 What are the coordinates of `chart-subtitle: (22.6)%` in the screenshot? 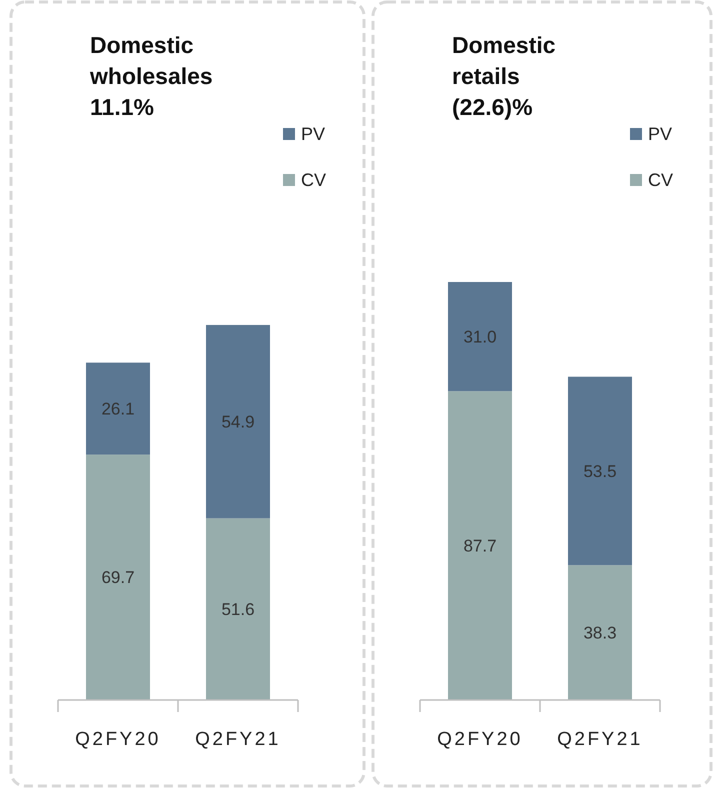 It's located at (492, 107).